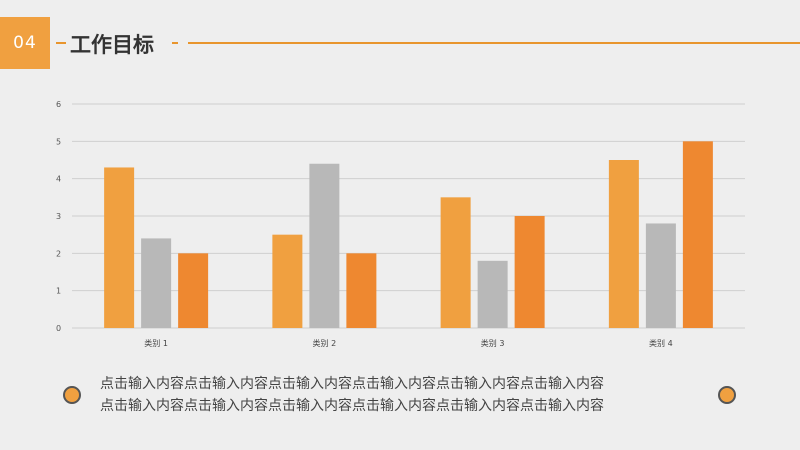 Image resolution: width=800 pixels, height=450 pixels. I want to click on bullet-left-icon, so click(72, 395).